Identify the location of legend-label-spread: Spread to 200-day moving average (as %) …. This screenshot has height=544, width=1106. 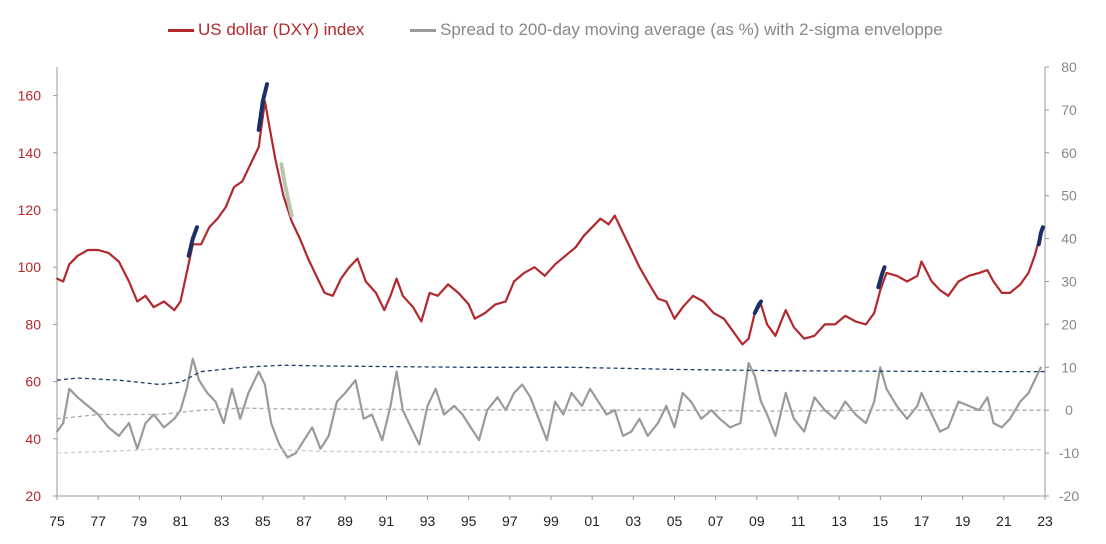
(691, 29).